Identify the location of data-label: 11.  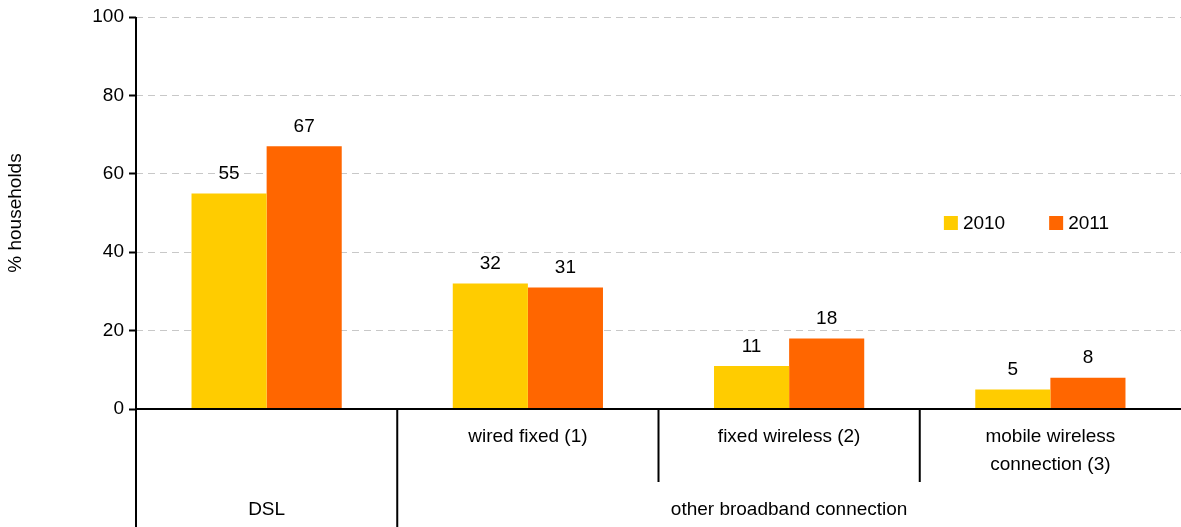
(751, 345).